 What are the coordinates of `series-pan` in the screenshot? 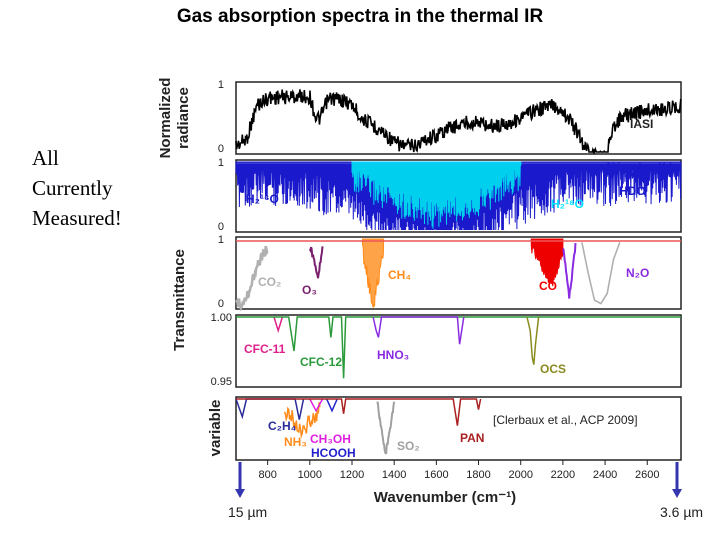 It's located at (359, 412).